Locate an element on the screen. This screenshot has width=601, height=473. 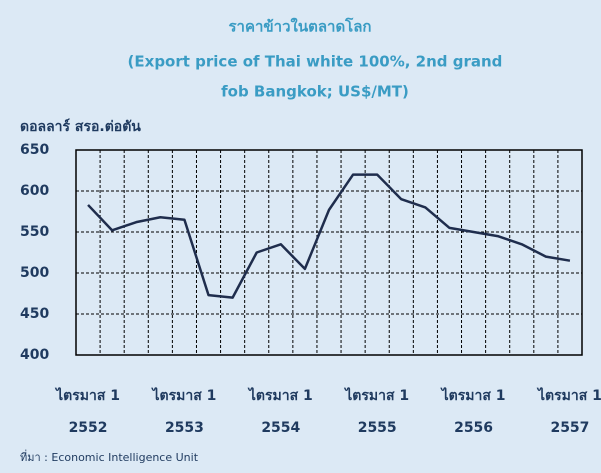
y-tick-label: 500 is located at coordinates (34, 273).